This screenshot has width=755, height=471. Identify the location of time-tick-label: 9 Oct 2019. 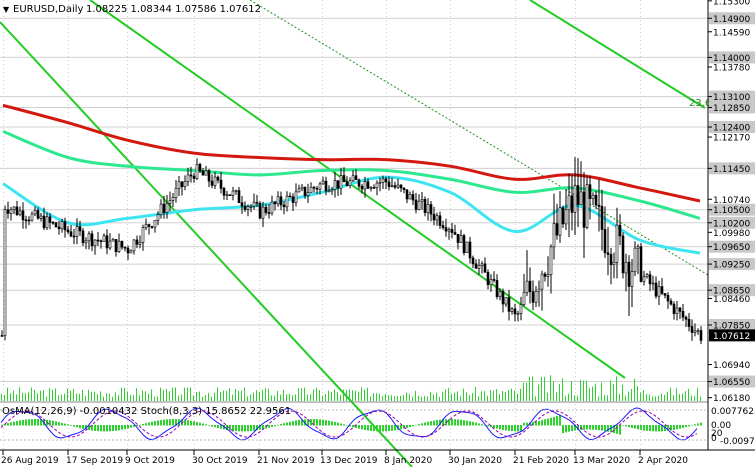
(150, 461).